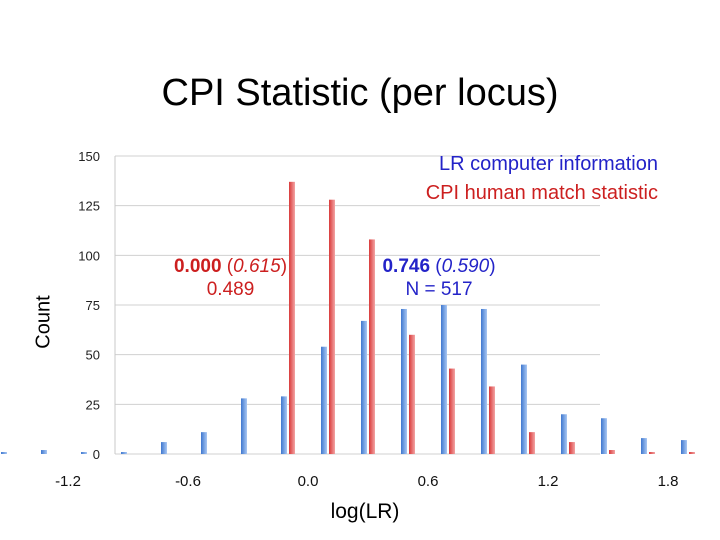  I want to click on y-tick-label: 125, so click(89, 206).